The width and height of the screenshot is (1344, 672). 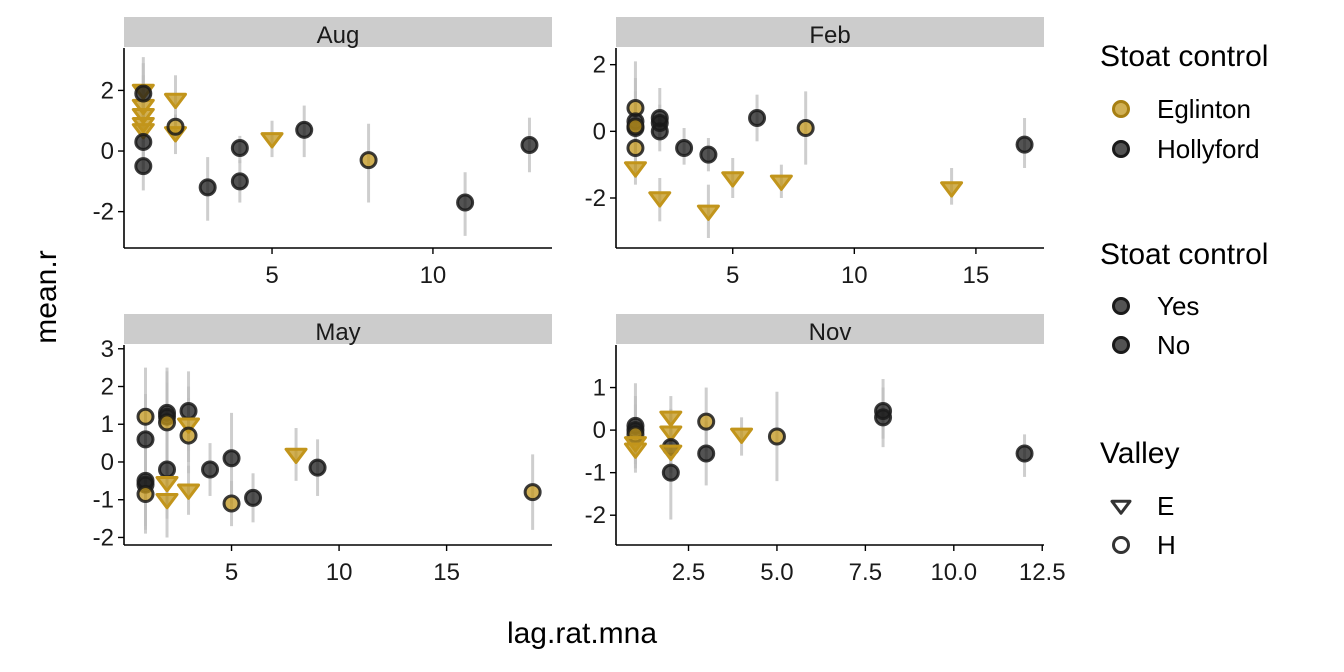 I want to click on panel-strip-title: Aug, so click(x=338, y=35).